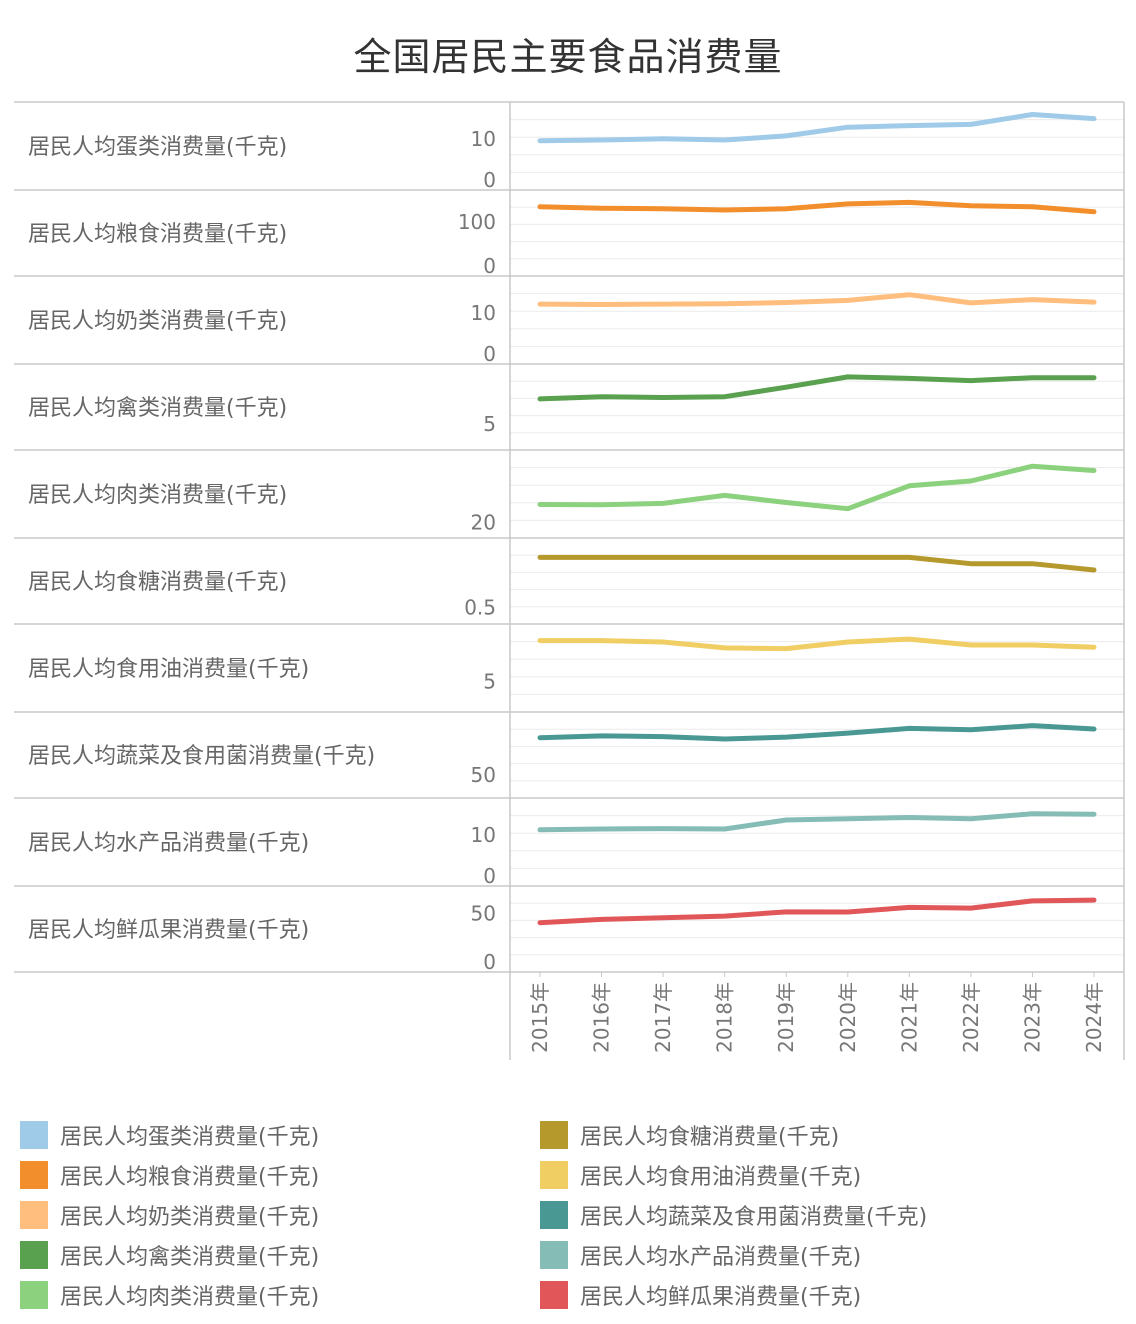  I want to click on row-label: 居民人均肉类消费量(千克), so click(157, 495).